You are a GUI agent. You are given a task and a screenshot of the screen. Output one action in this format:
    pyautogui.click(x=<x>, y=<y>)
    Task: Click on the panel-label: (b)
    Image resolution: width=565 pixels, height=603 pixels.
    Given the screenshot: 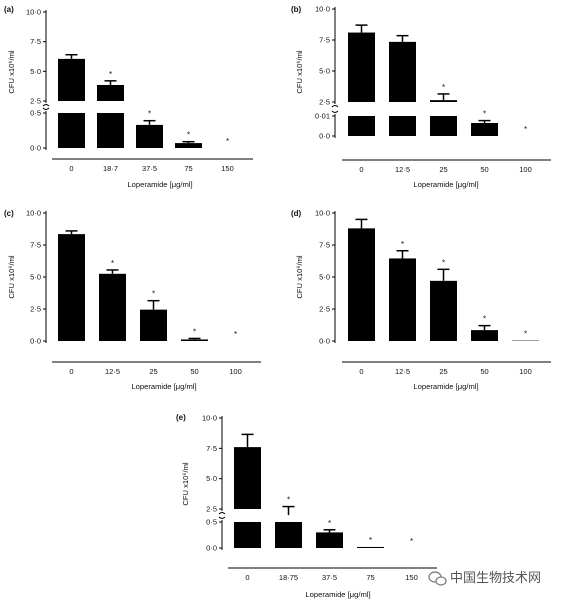 What is the action you would take?
    pyautogui.click(x=296, y=9)
    